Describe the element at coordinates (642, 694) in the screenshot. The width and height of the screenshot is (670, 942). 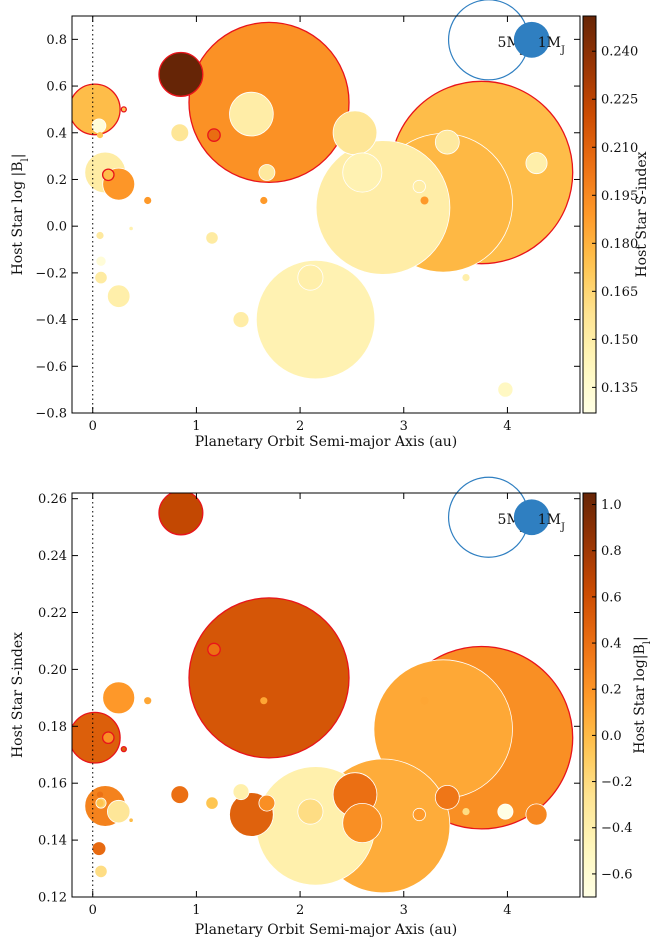
I see `colorbar-label: Host Star log|Bl|` at that location.